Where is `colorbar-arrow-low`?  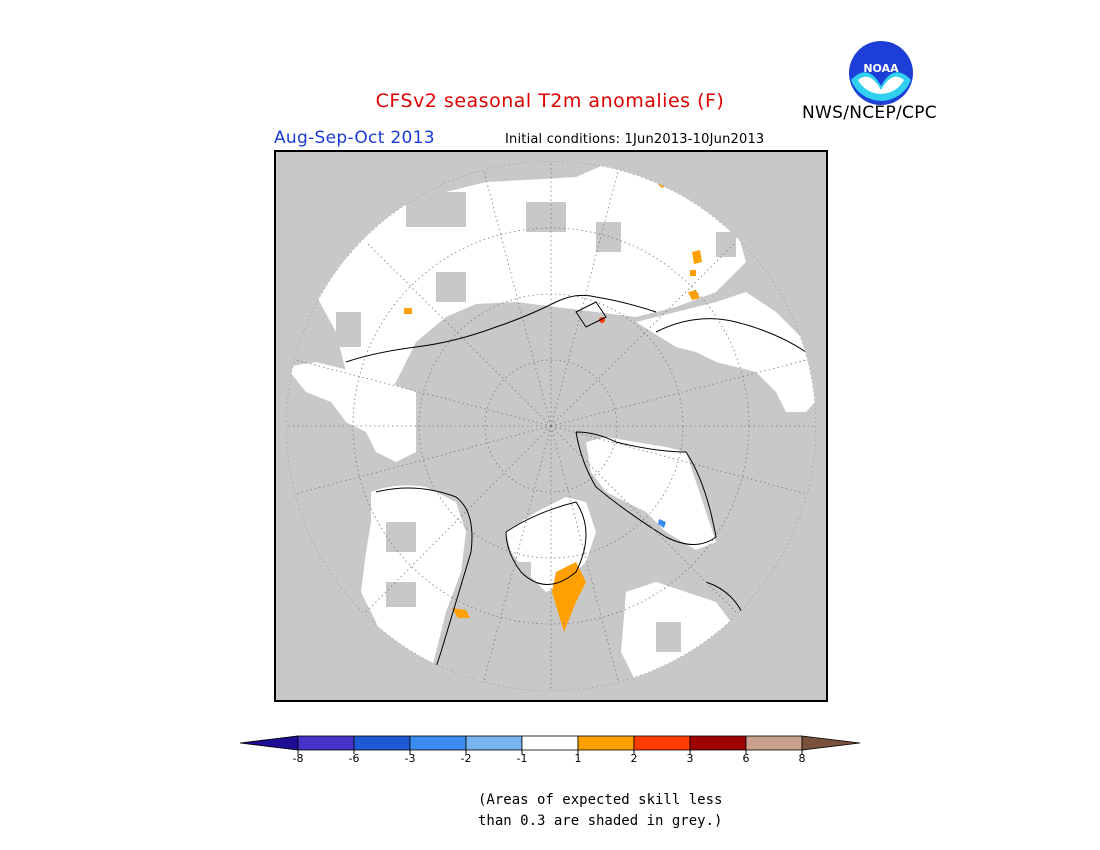
colorbar-arrow-low is located at coordinates (269, 743).